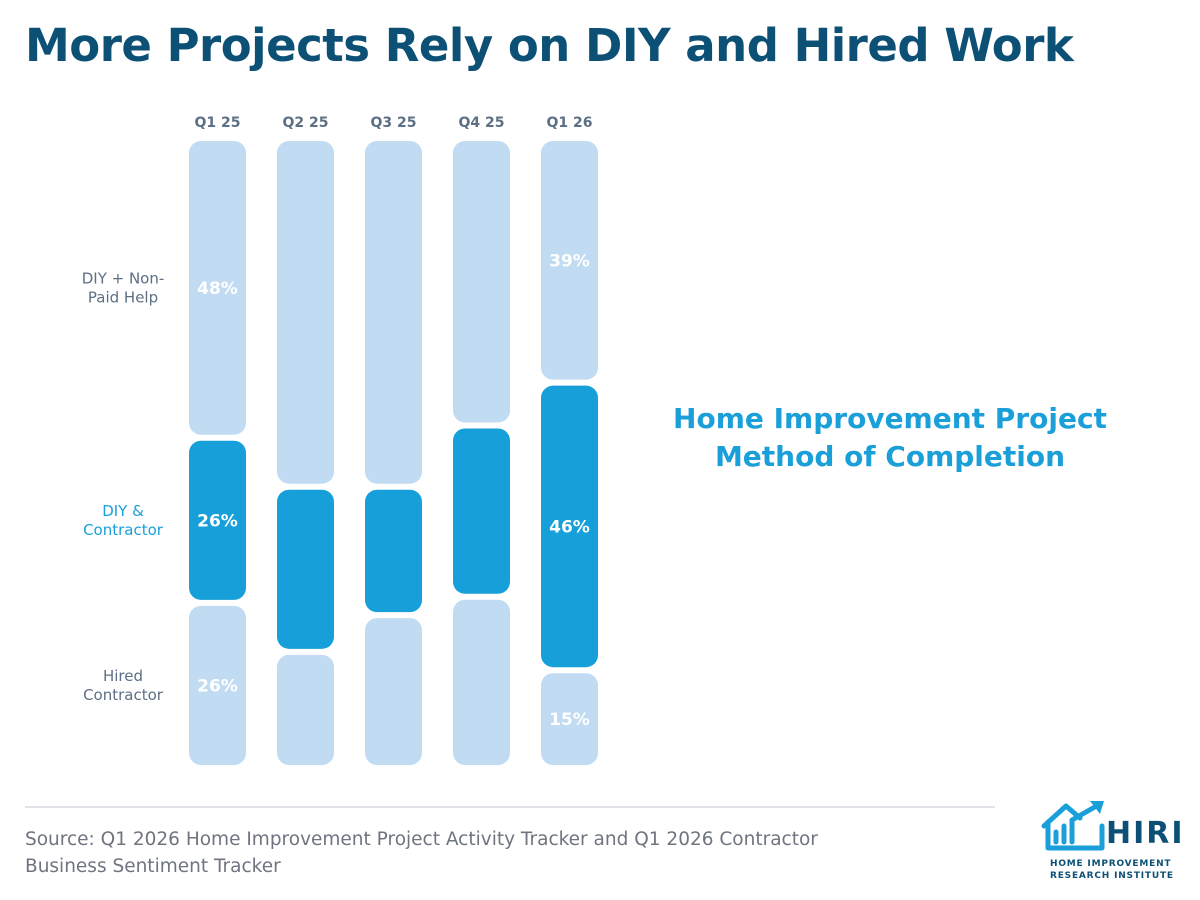 The height and width of the screenshot is (900, 1200). I want to click on data-label: 39%, so click(569, 261).